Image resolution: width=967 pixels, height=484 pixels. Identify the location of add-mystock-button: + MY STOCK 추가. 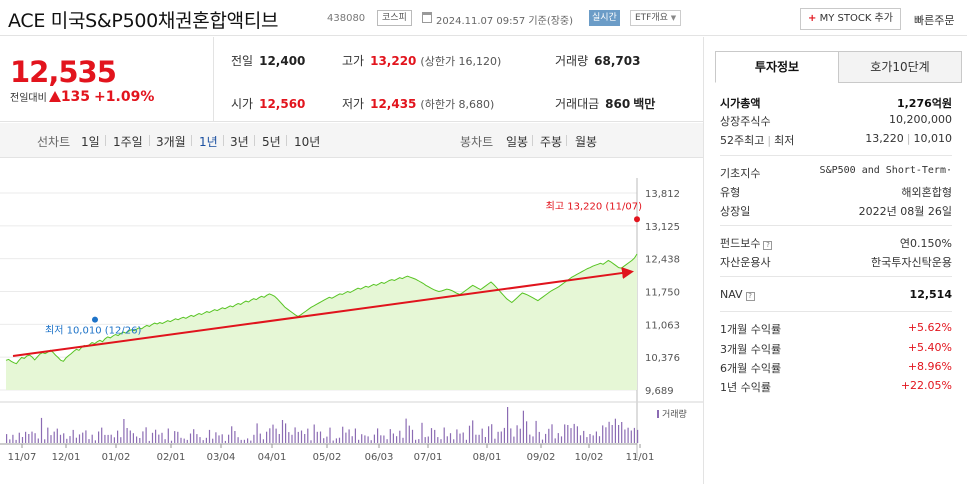
(850, 19).